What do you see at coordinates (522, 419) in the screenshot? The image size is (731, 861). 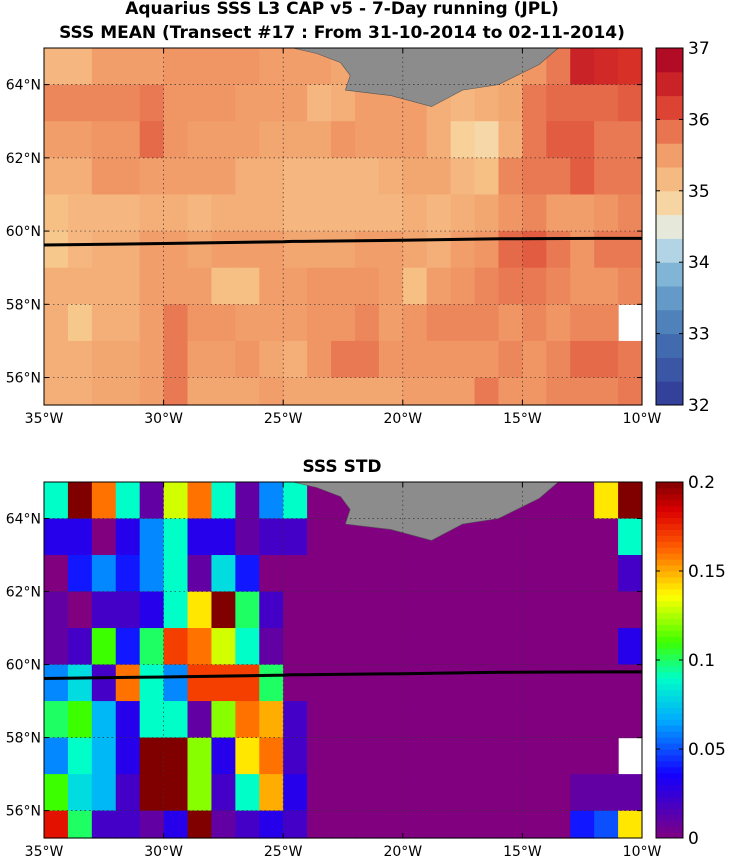 I see `x-tick-label: 15°W` at bounding box center [522, 419].